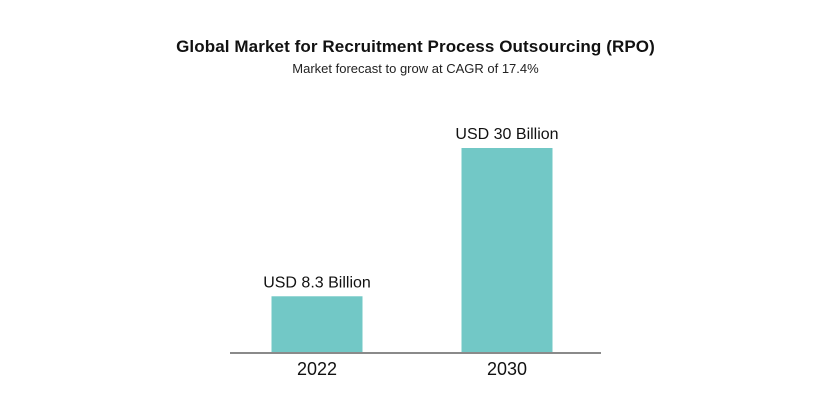 Image resolution: width=831 pixels, height=415 pixels. I want to click on chart-subtitle: Market forecast to grow at CAGR of 17.4%, so click(415, 68).